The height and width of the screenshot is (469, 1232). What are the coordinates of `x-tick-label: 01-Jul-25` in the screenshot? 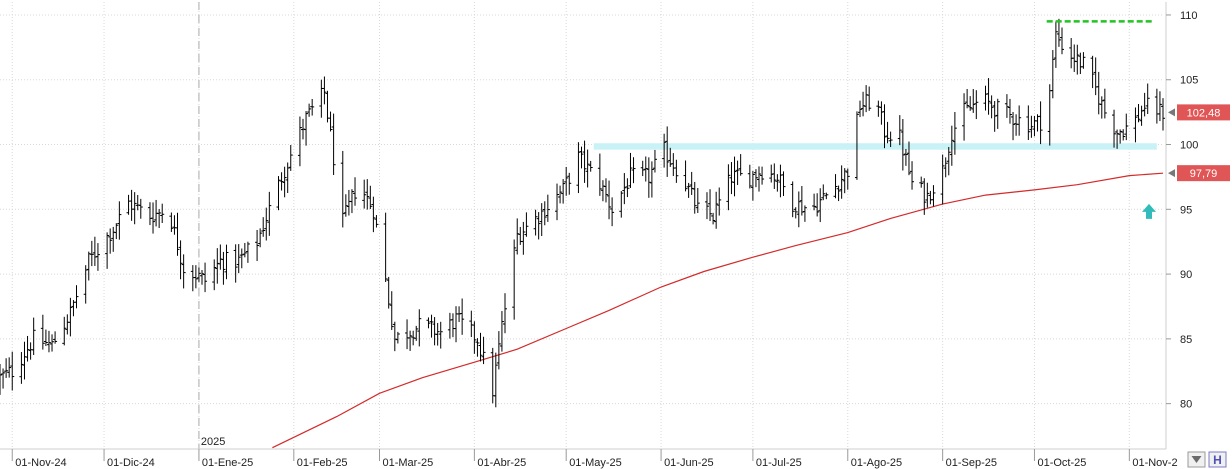 It's located at (779, 463).